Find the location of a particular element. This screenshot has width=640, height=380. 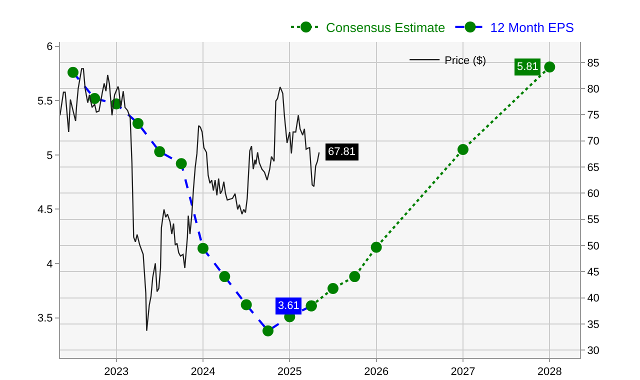

y-tick-label: 3.5 is located at coordinates (45, 318).